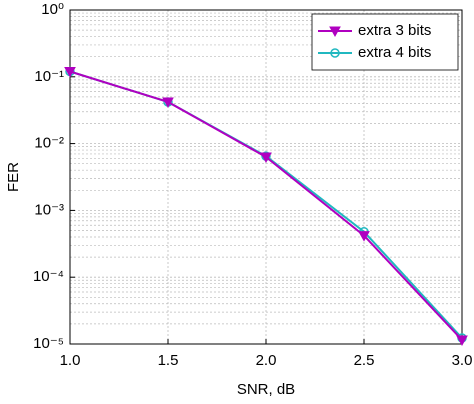 This screenshot has width=474, height=404. What do you see at coordinates (364, 360) in the screenshot?
I see `x-tick-label: 2.5` at bounding box center [364, 360].